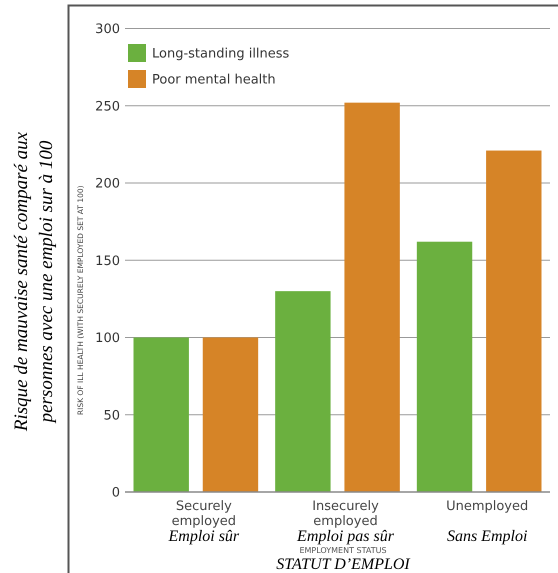  Describe the element at coordinates (345, 536) in the screenshot. I see `text: Emploi pas sûr` at that location.